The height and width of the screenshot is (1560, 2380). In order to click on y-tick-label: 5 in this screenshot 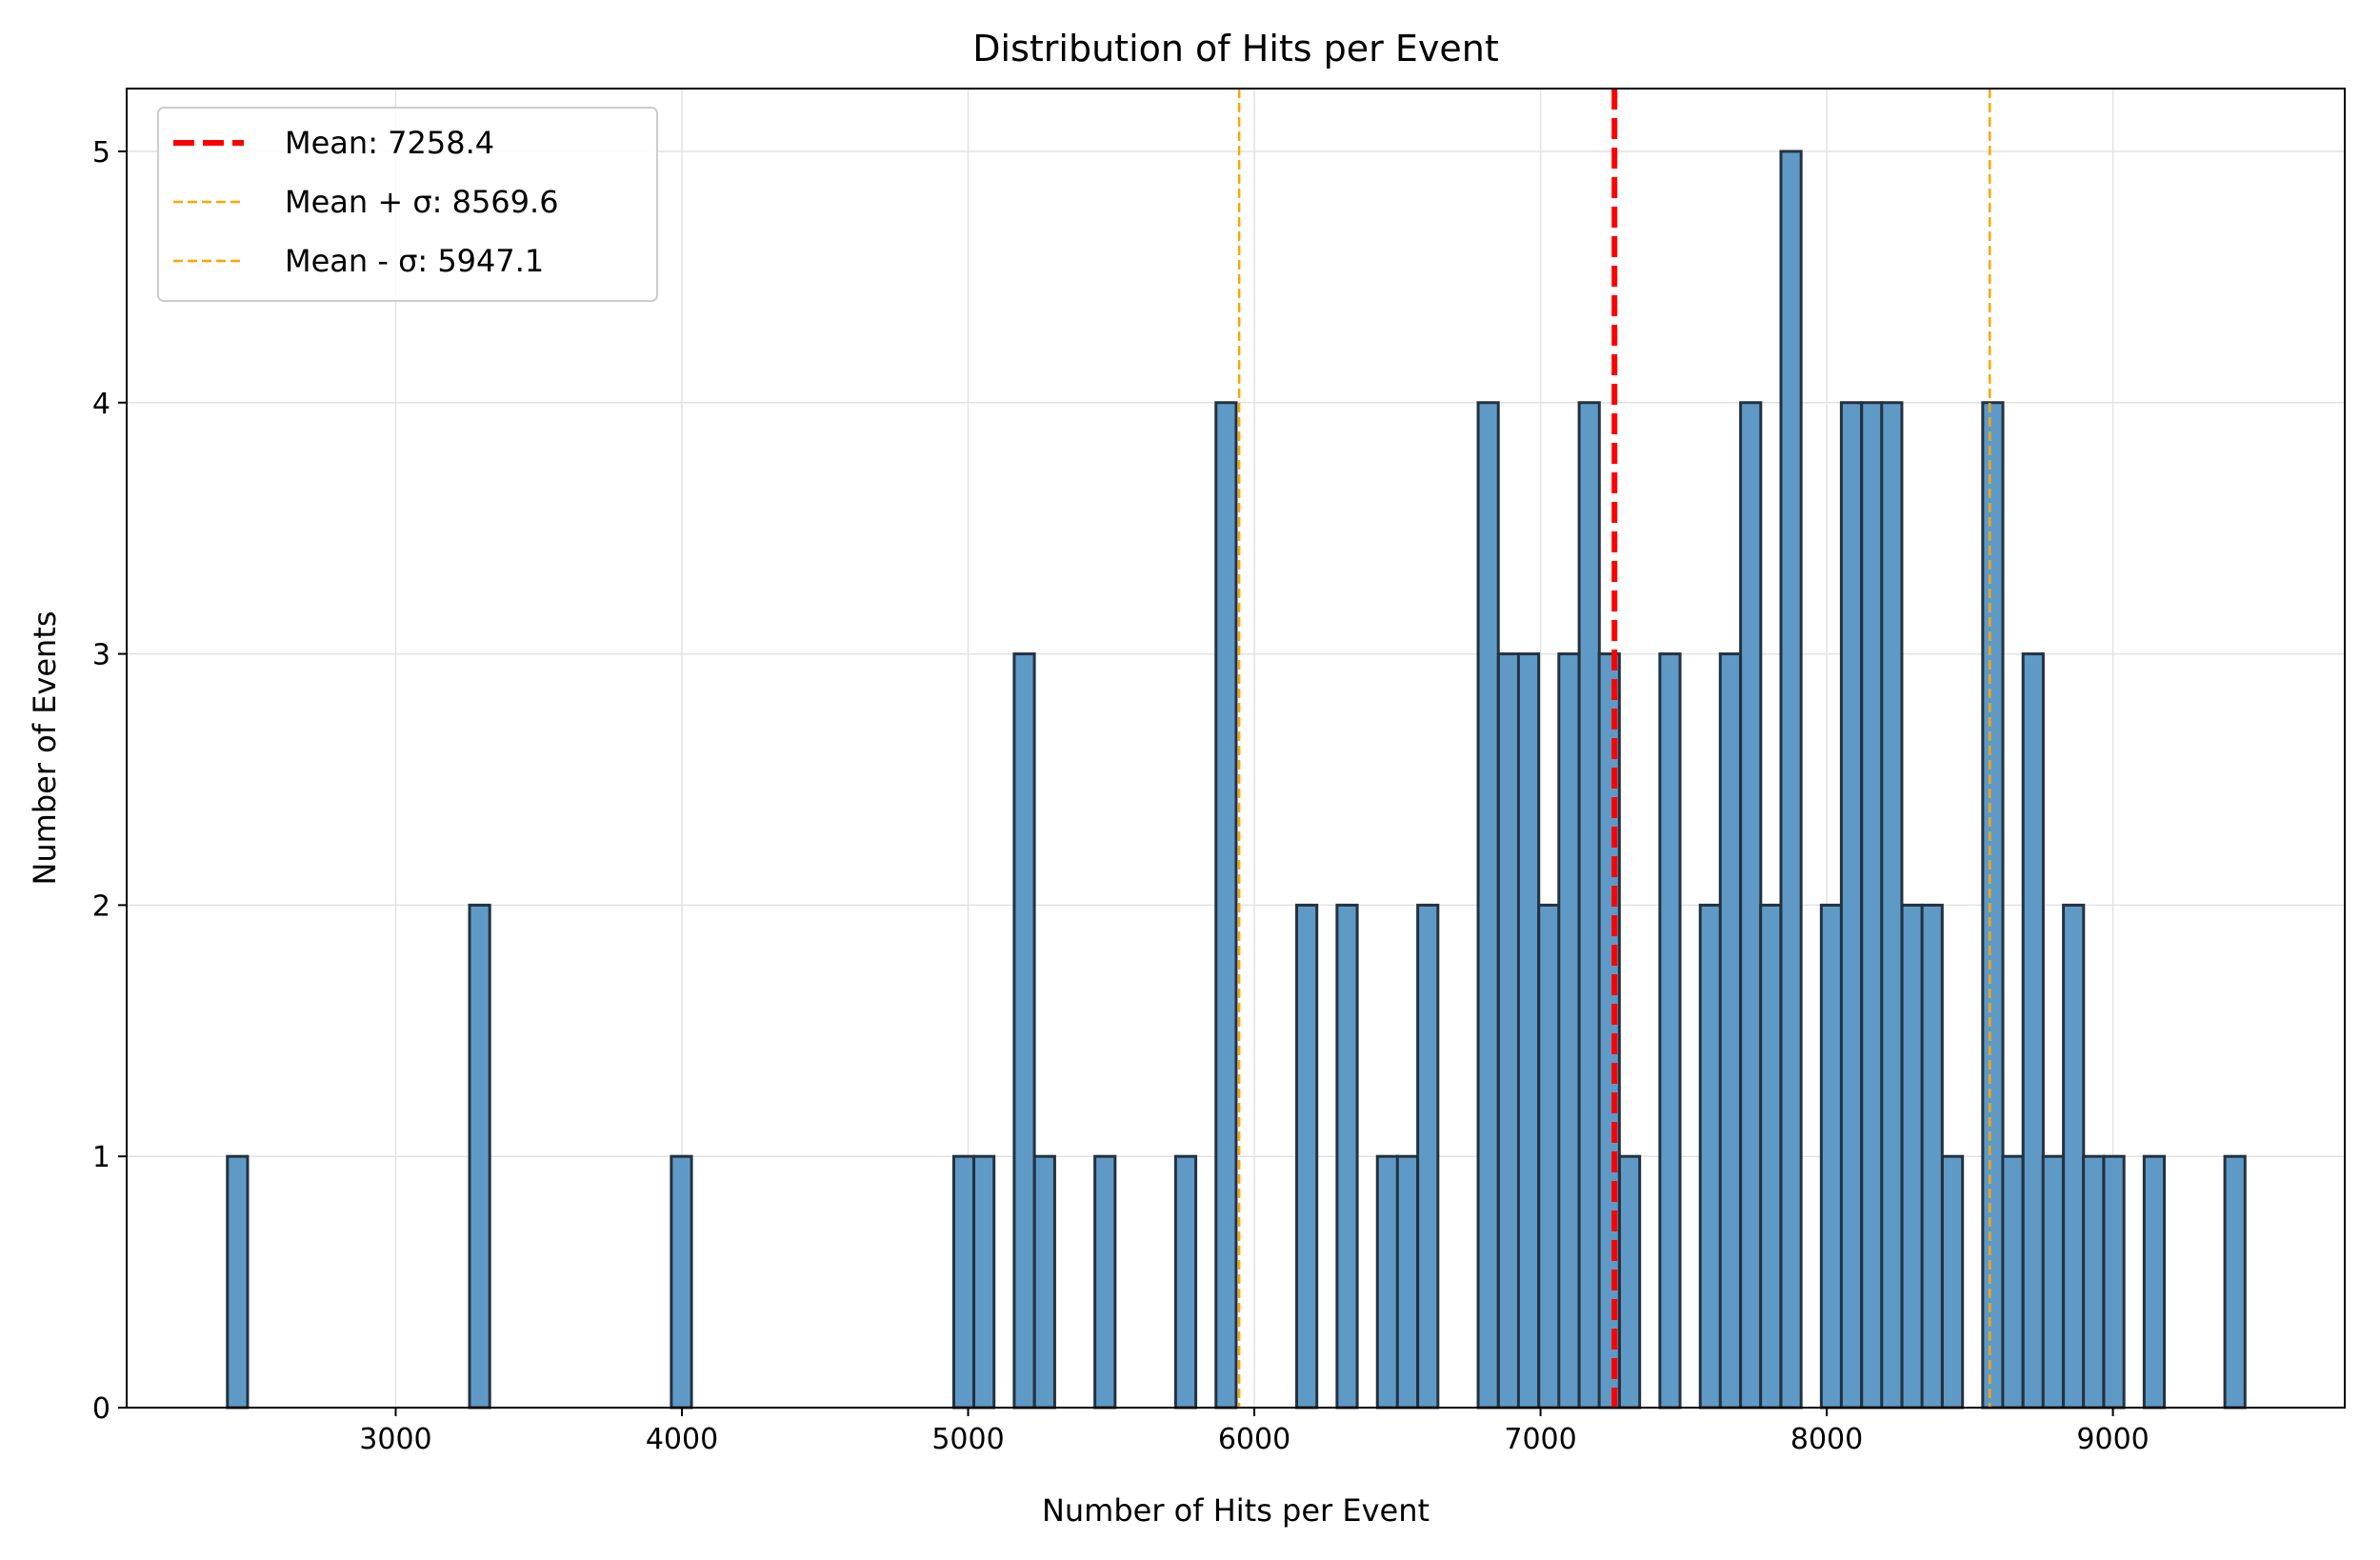, I will do `click(101, 153)`.